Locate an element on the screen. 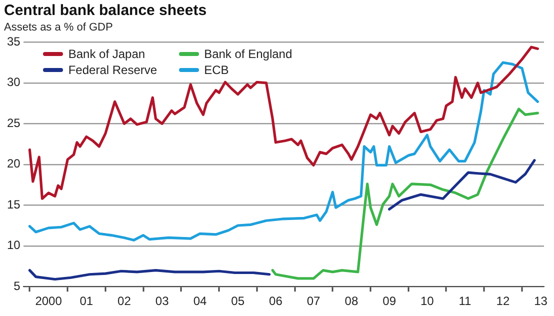 This screenshot has height=316, width=554. x-tick-label: 06 is located at coordinates (276, 301).